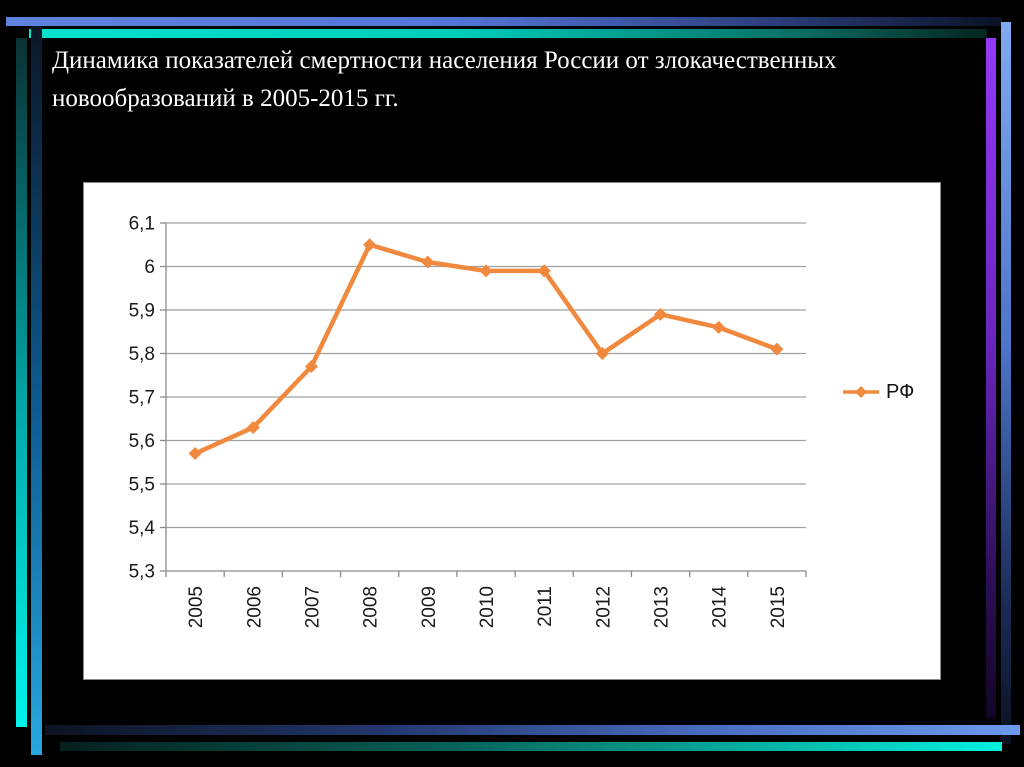 The width and height of the screenshot is (1024, 767). What do you see at coordinates (603, 607) in the screenshot?
I see `svg-text: 2012` at bounding box center [603, 607].